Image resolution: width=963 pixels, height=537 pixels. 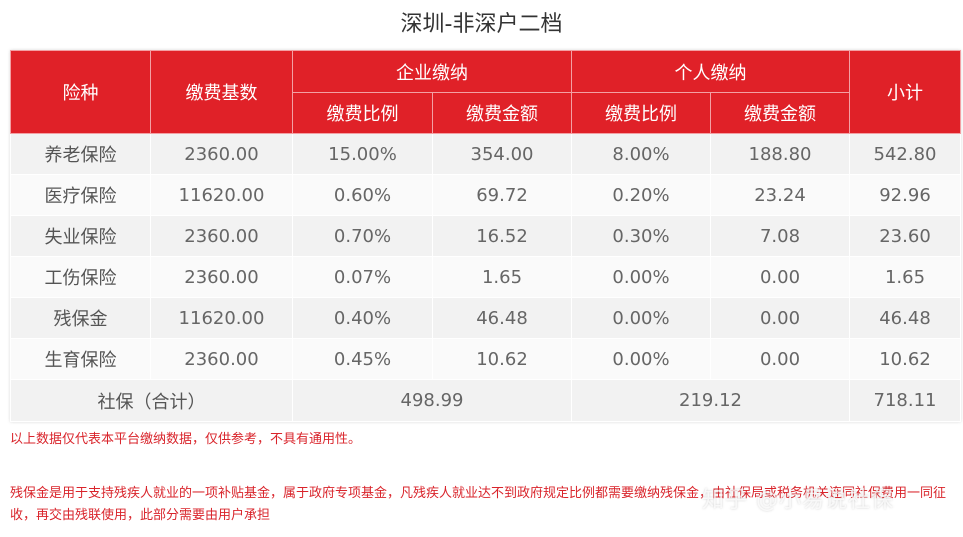 What do you see at coordinates (80, 318) in the screenshot?
I see `cell-name: 残保金` at bounding box center [80, 318].